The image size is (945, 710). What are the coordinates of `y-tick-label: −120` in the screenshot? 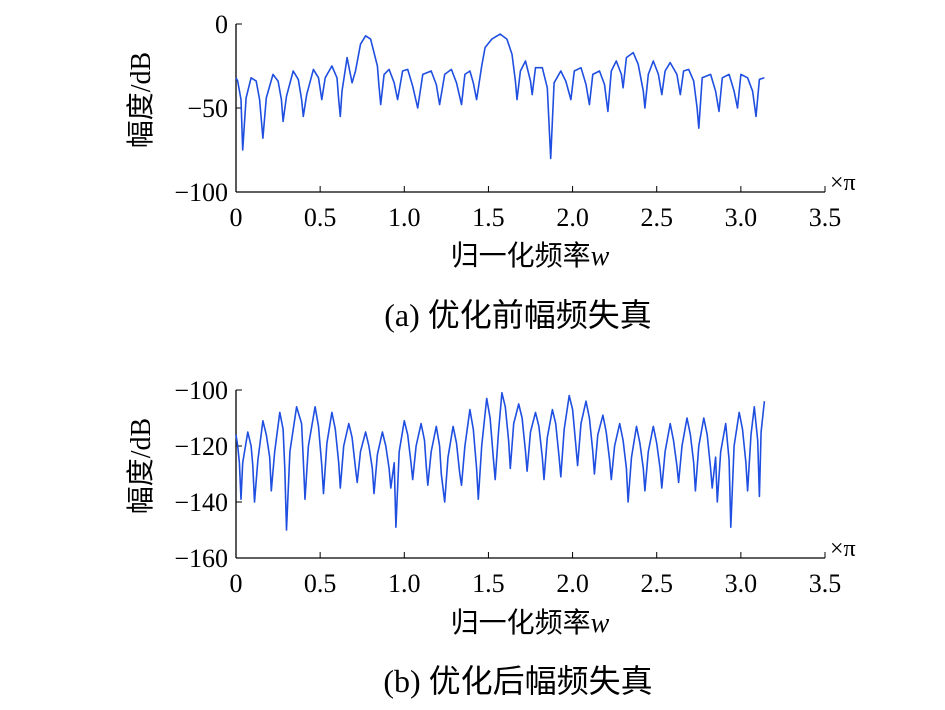 It's located at (201, 446).